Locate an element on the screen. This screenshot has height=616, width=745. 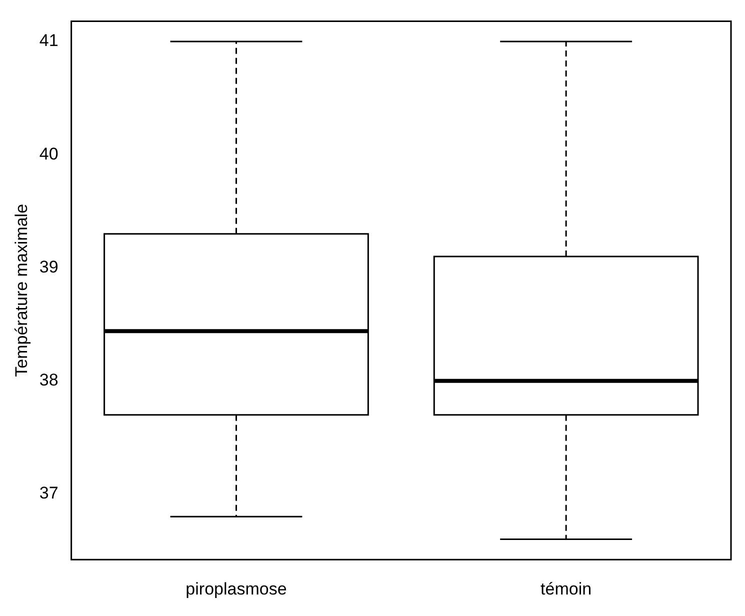
y-tick-label: 40 is located at coordinates (48, 154).